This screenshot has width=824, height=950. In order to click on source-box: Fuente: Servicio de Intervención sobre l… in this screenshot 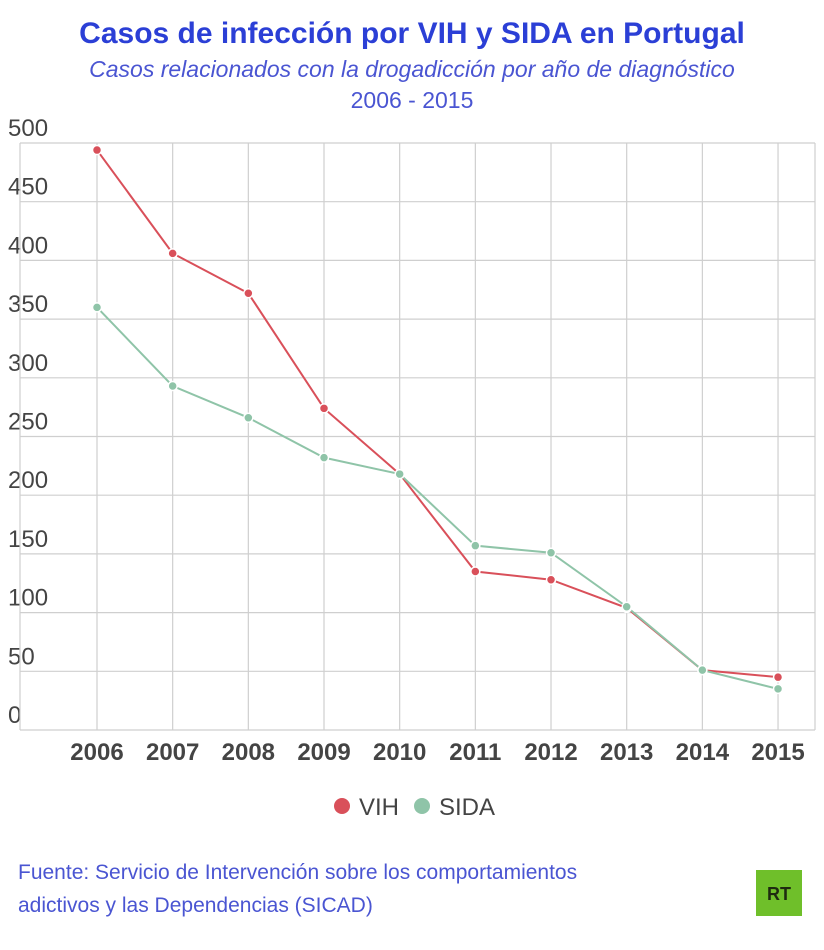, I will do `click(298, 889)`.